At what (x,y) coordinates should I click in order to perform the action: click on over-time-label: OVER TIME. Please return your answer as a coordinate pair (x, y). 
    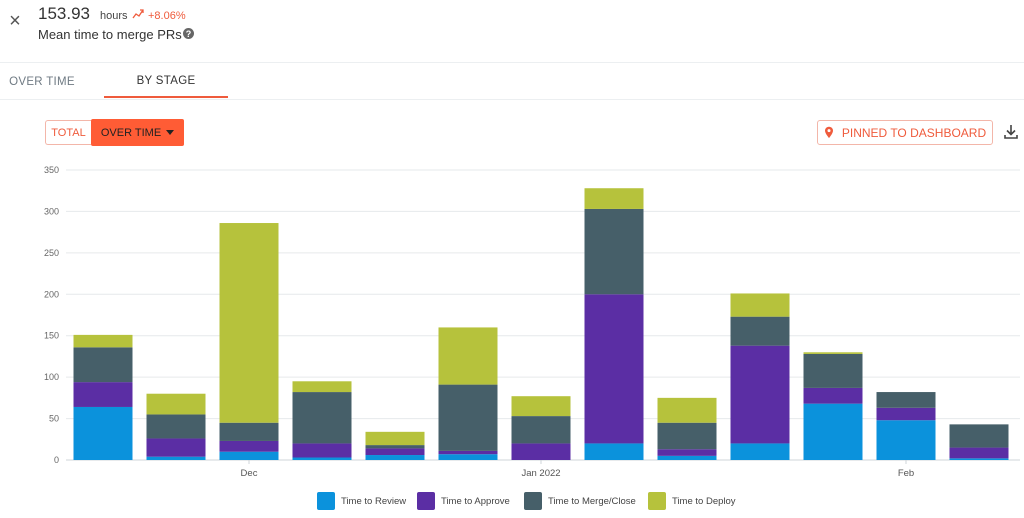
    Looking at the image, I should click on (131, 132).